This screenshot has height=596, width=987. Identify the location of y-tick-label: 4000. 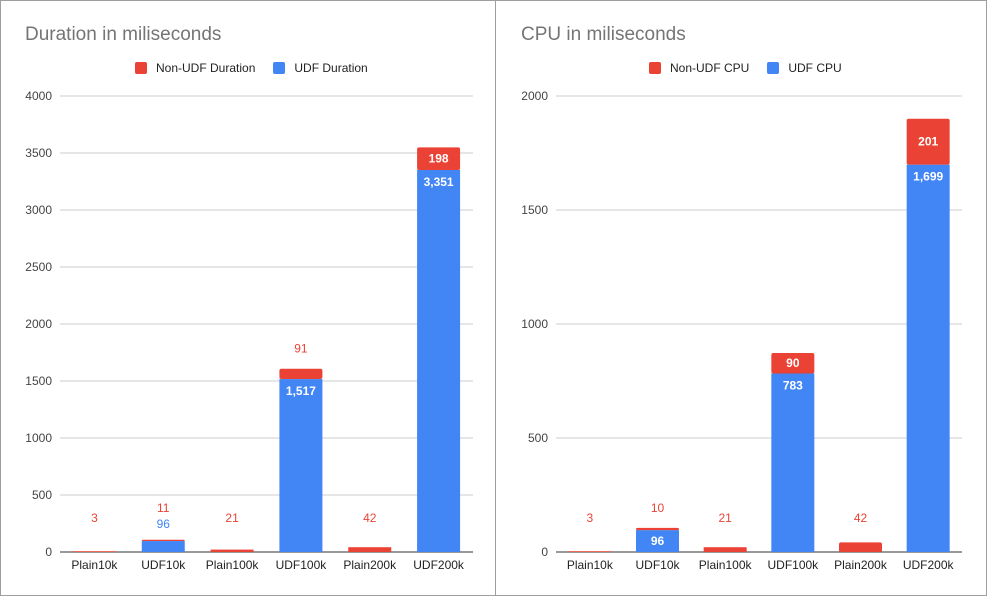
(38, 96).